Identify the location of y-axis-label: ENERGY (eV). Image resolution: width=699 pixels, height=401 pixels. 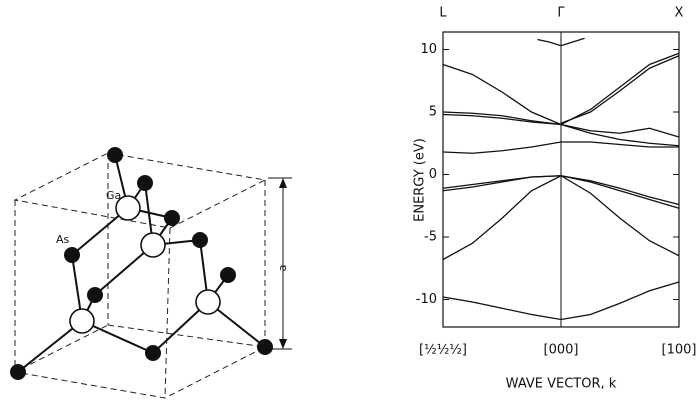
(420, 180).